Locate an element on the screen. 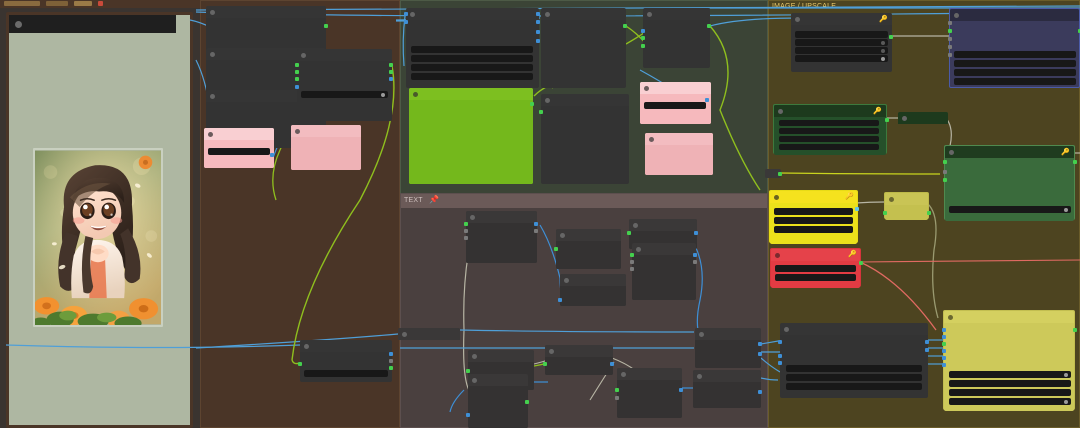  node-header: 🔑 is located at coordinates (813, 197).